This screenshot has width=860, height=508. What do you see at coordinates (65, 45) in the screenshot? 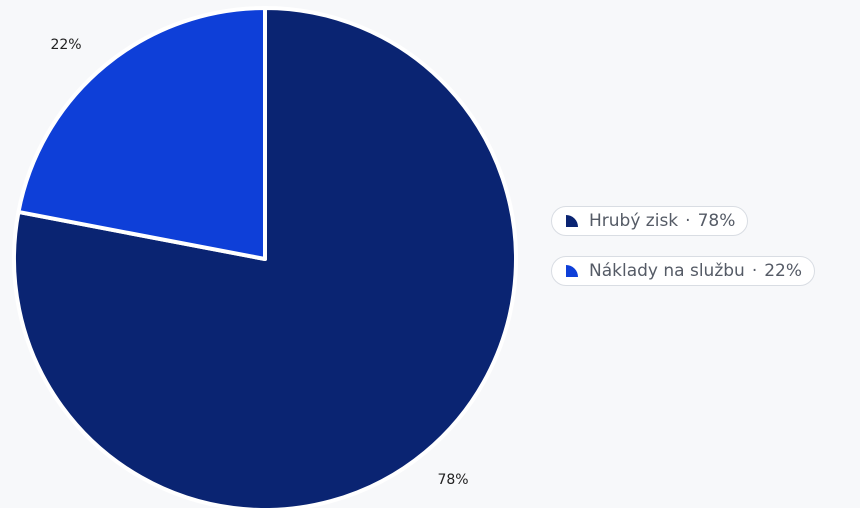
I see `pie-slice-label-1: 22%` at bounding box center [65, 45].